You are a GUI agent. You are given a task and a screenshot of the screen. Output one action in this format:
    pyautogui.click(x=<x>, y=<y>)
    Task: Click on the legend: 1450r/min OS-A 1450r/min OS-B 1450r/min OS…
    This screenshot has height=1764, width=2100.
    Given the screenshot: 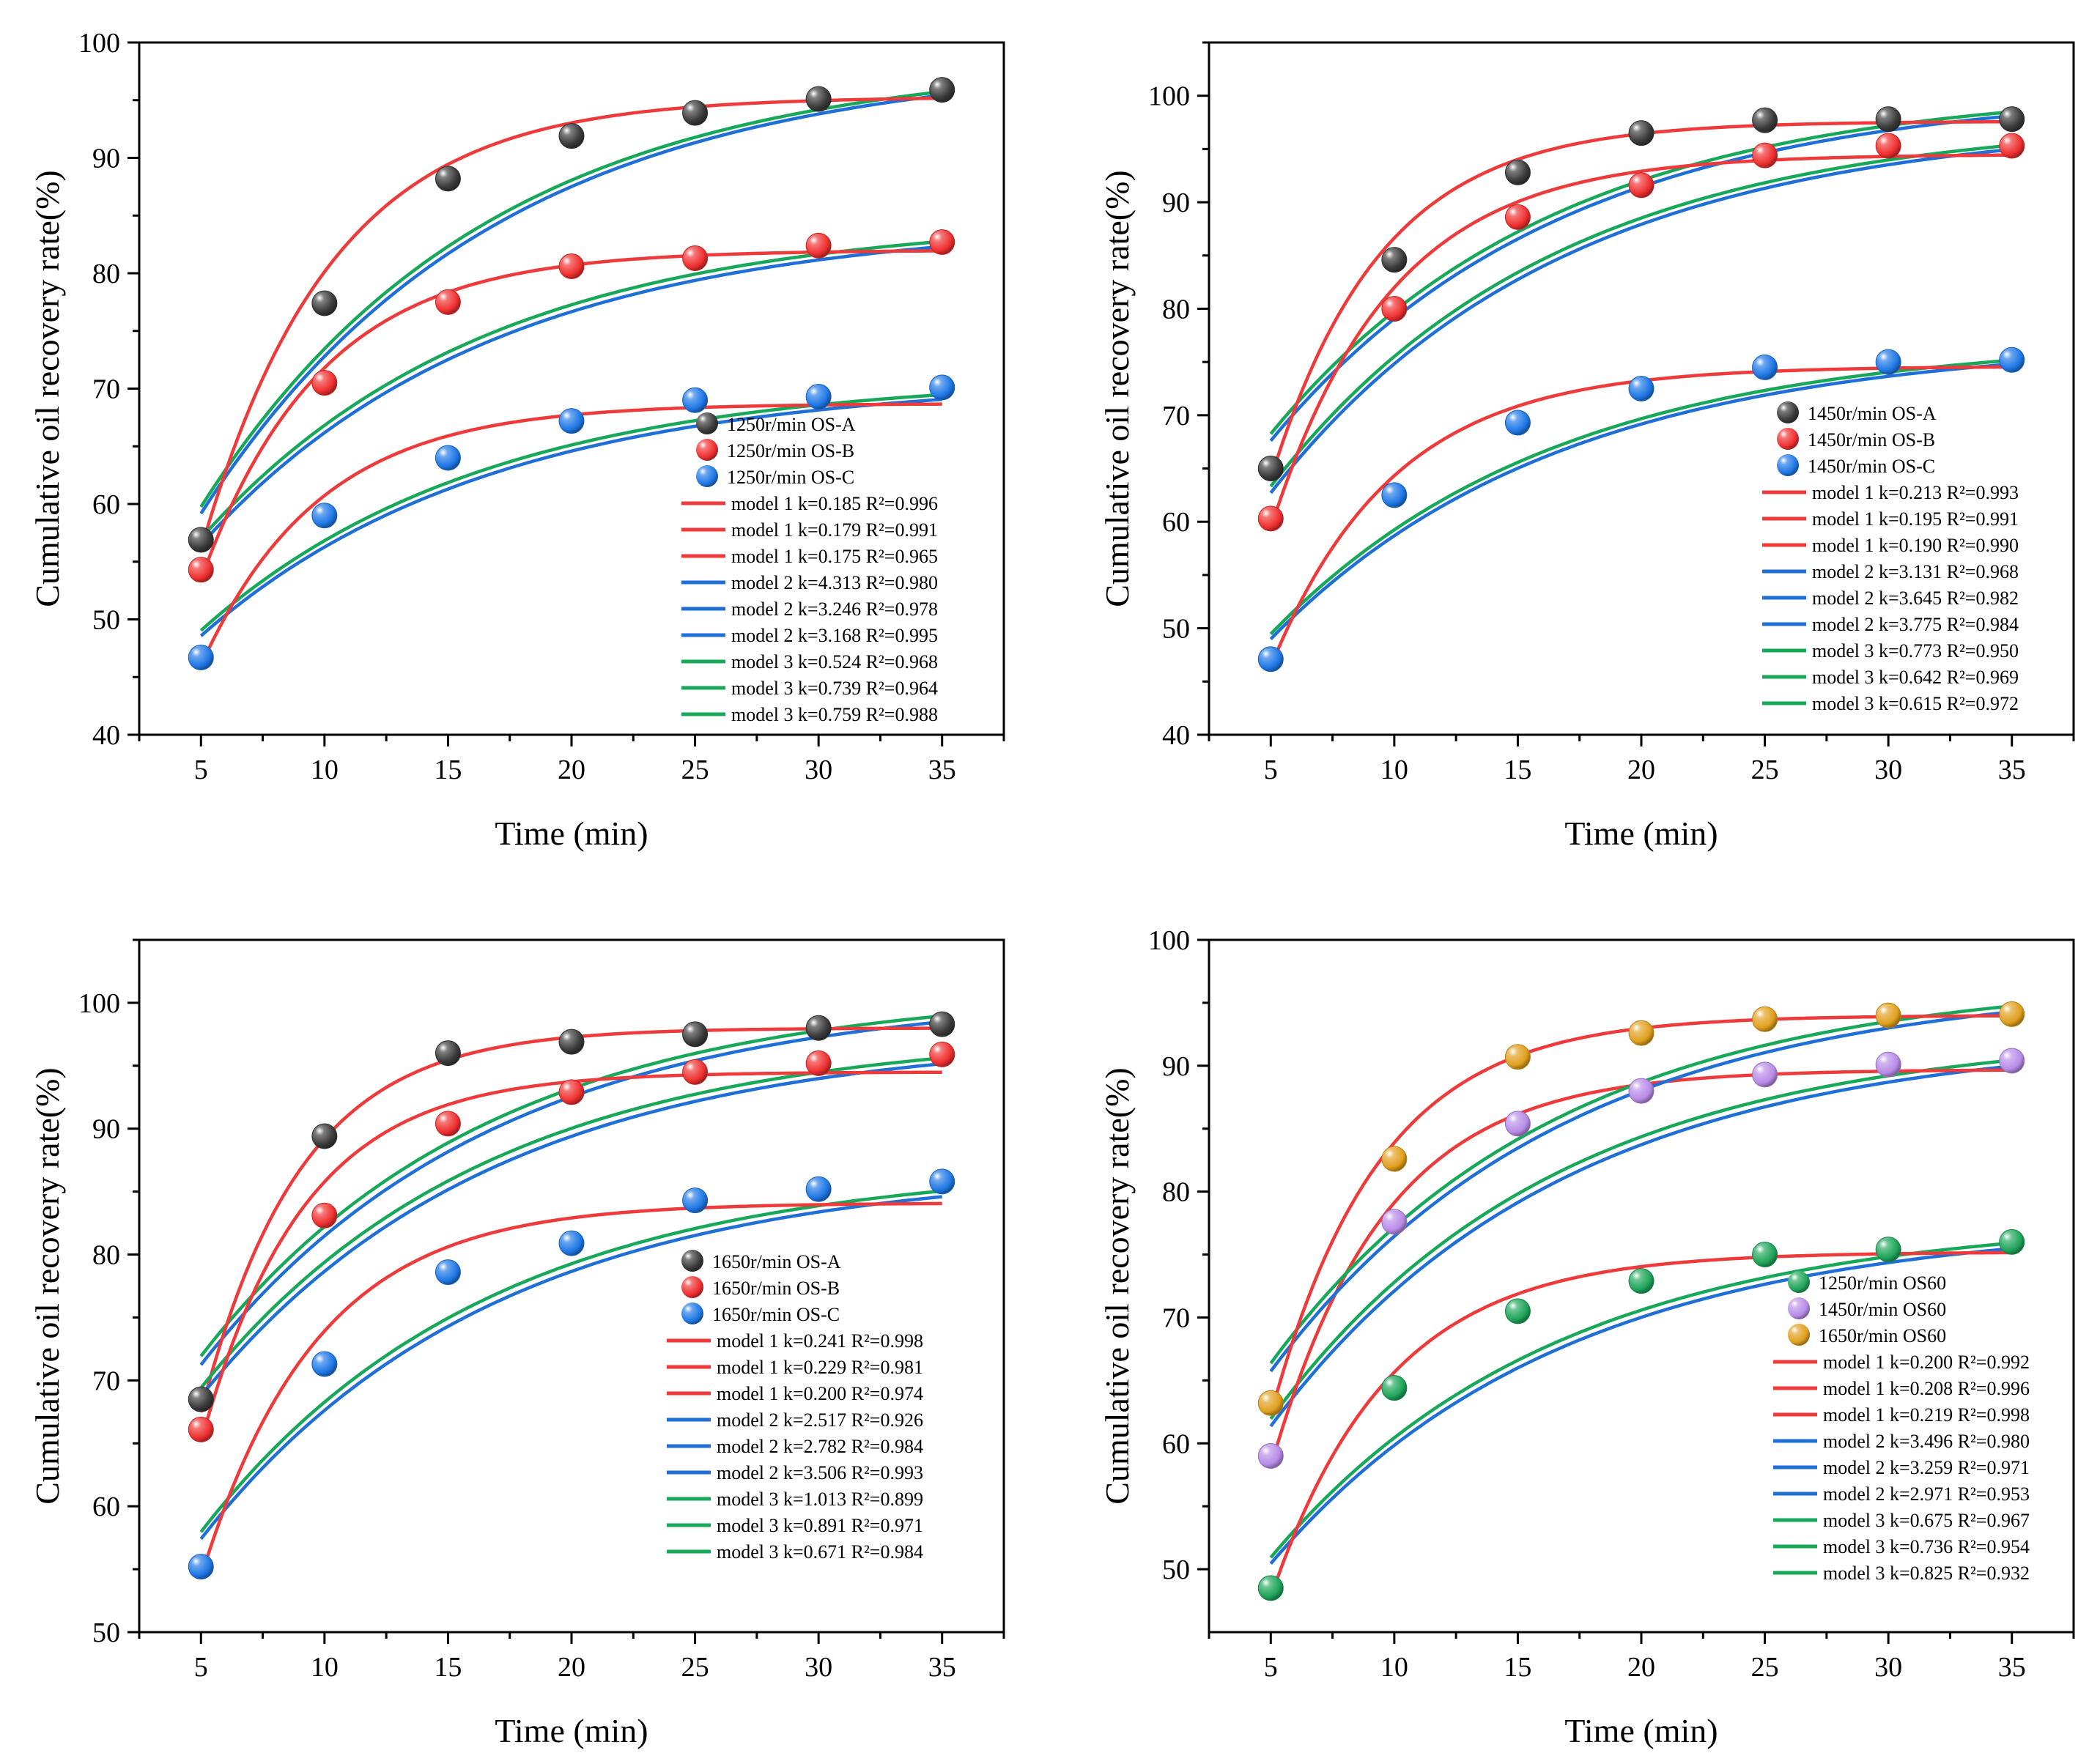 What is the action you would take?
    pyautogui.click(x=1891, y=557)
    